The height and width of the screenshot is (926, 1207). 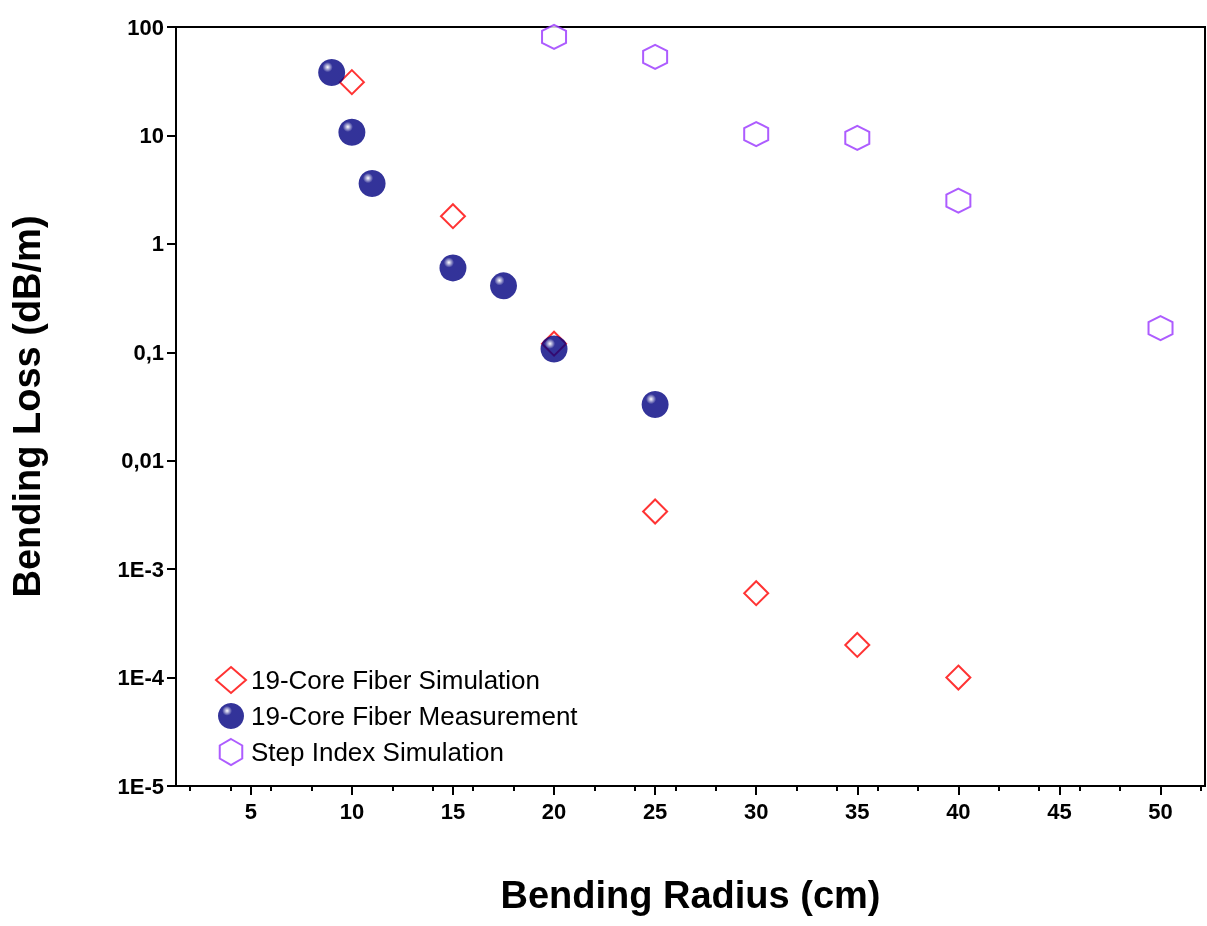 I want to click on x-tick-label: 5, so click(x=250, y=811).